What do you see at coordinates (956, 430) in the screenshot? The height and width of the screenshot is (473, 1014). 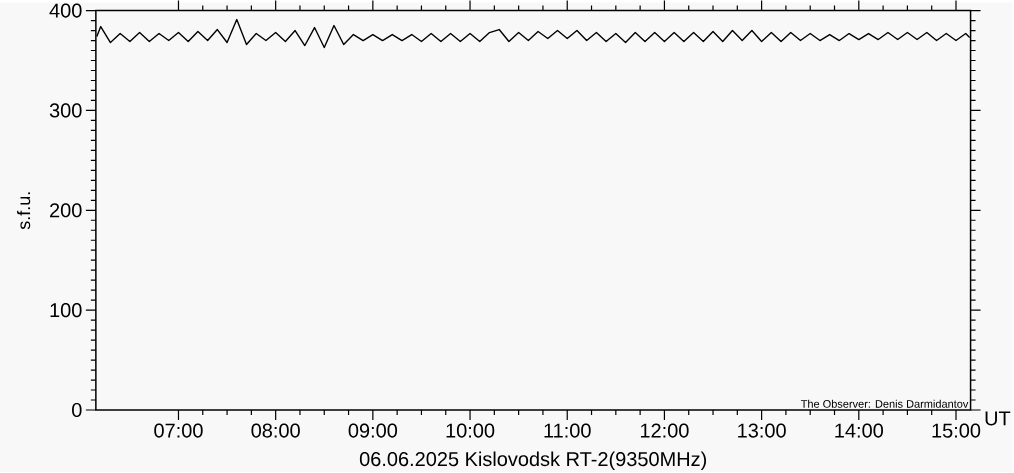 I see `x-tick-label: 15:00` at bounding box center [956, 430].